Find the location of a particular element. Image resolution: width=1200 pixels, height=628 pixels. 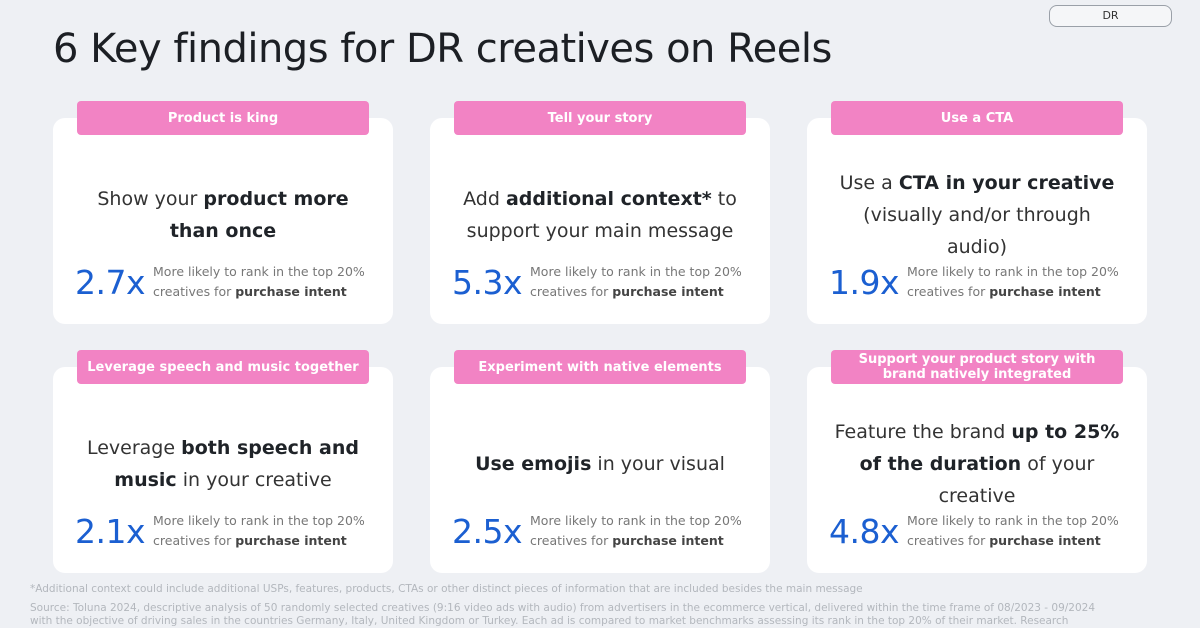

stat-value: 4.8x is located at coordinates (864, 531).